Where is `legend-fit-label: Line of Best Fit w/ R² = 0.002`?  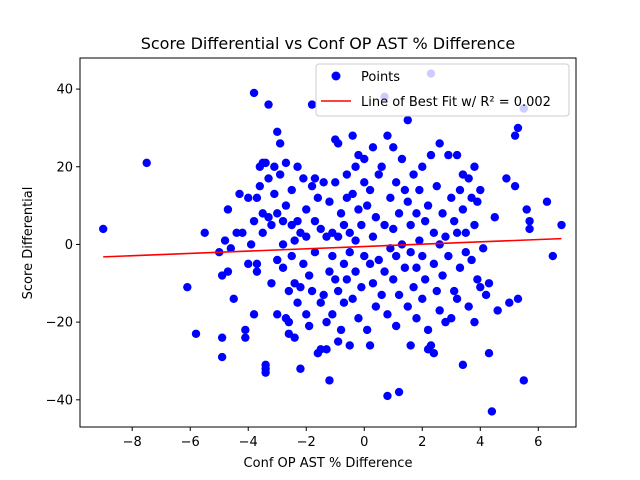 legend-fit-label: Line of Best Fit w/ R² = 0.002 is located at coordinates (456, 102).